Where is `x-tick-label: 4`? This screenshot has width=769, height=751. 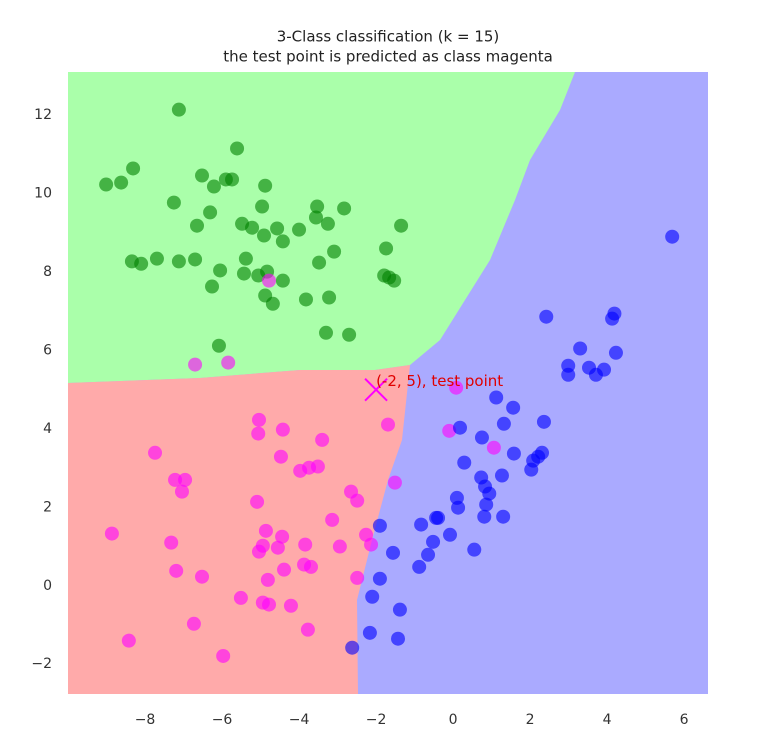 x-tick-label: 4 is located at coordinates (607, 720).